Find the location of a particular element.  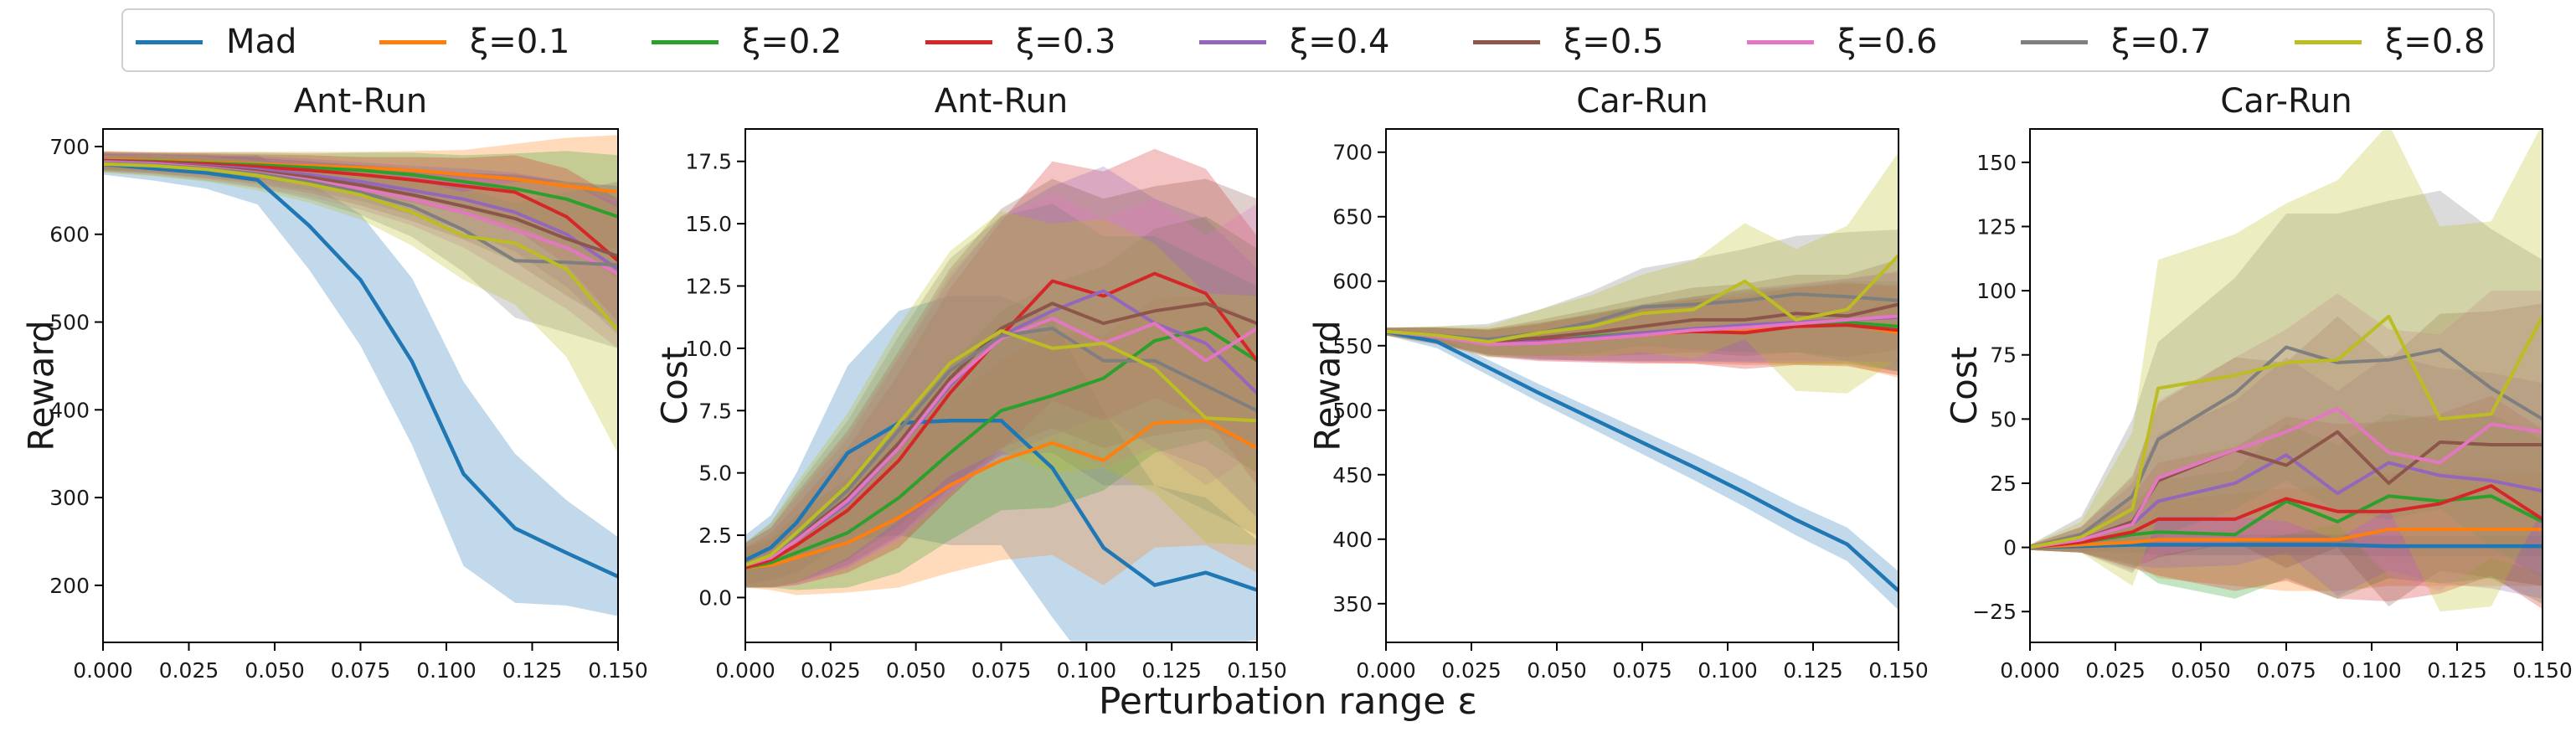

legend-item: ξ=0.5 is located at coordinates (1568, 42).